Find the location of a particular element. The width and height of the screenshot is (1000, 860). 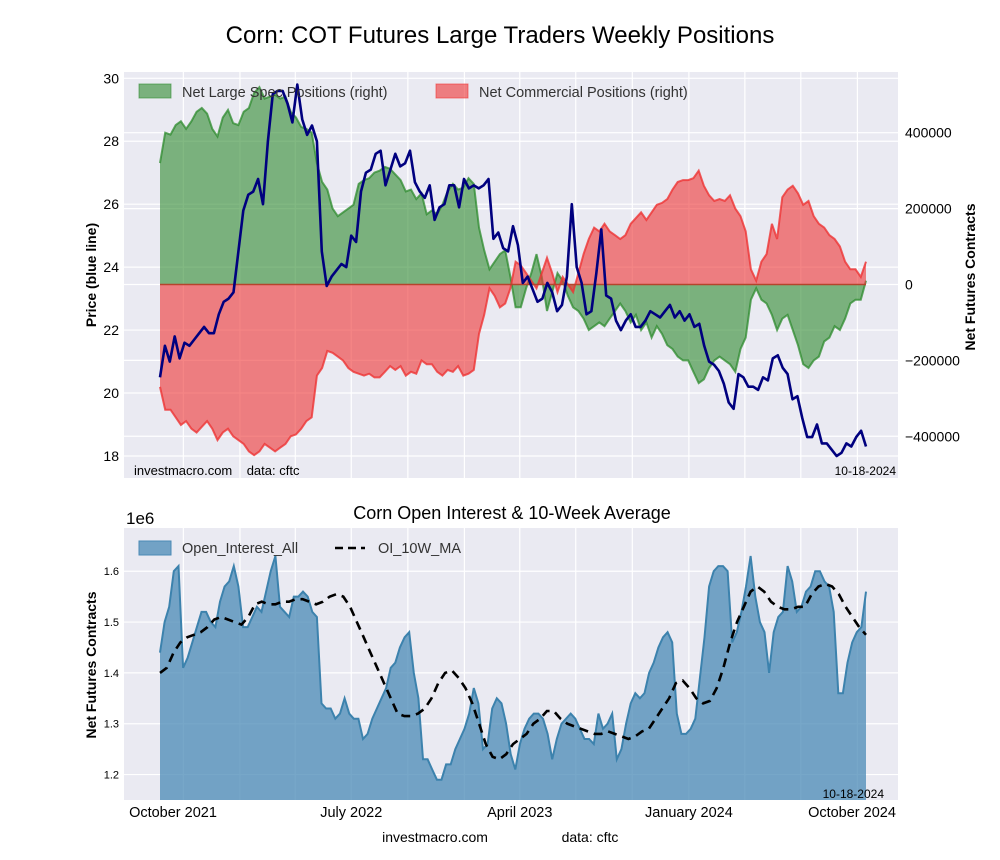

legend-spec-label: Net Large Spec Positions (right) is located at coordinates (285, 93).